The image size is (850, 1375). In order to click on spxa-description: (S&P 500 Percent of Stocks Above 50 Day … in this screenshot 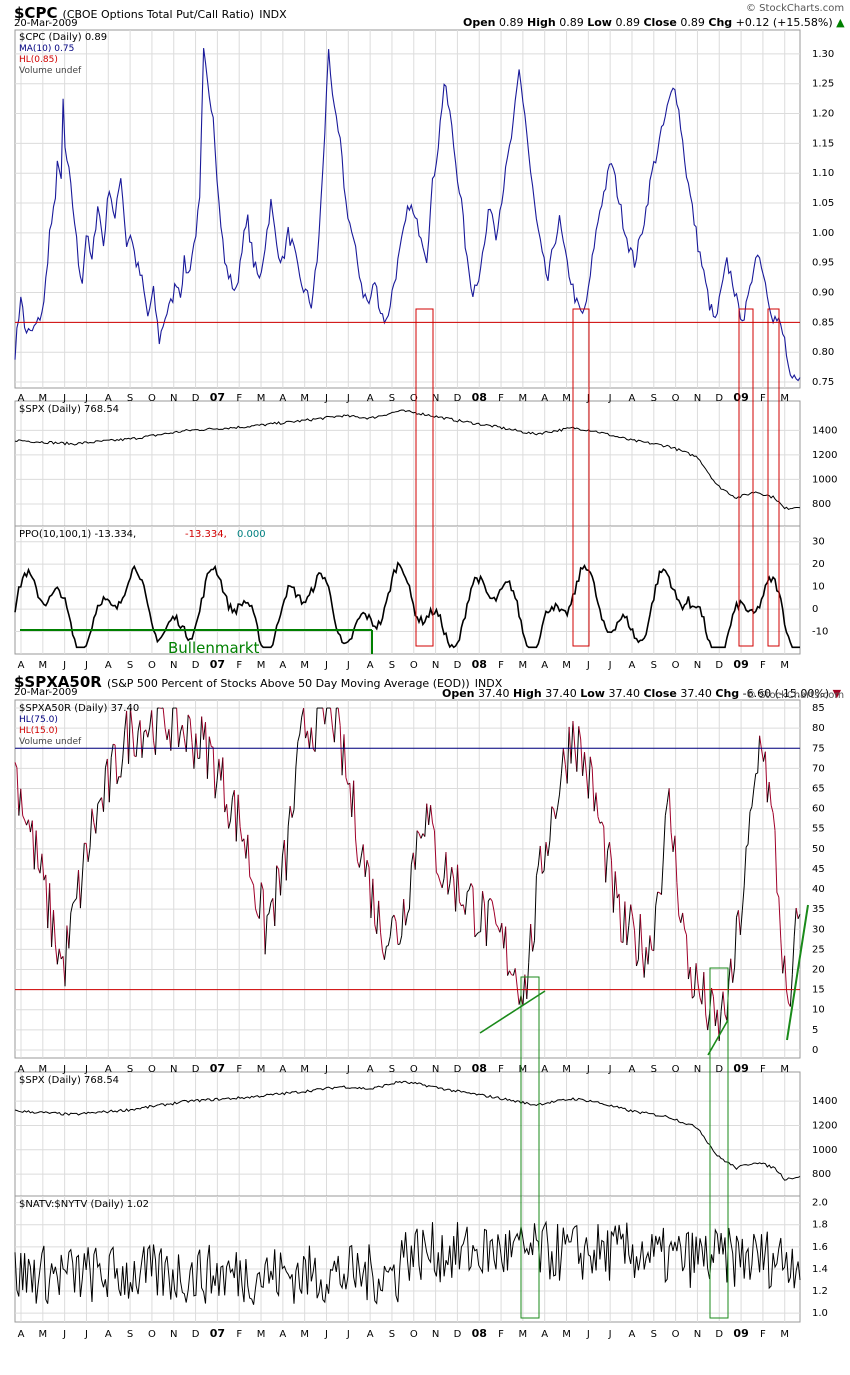, I will do `click(288, 683)`.